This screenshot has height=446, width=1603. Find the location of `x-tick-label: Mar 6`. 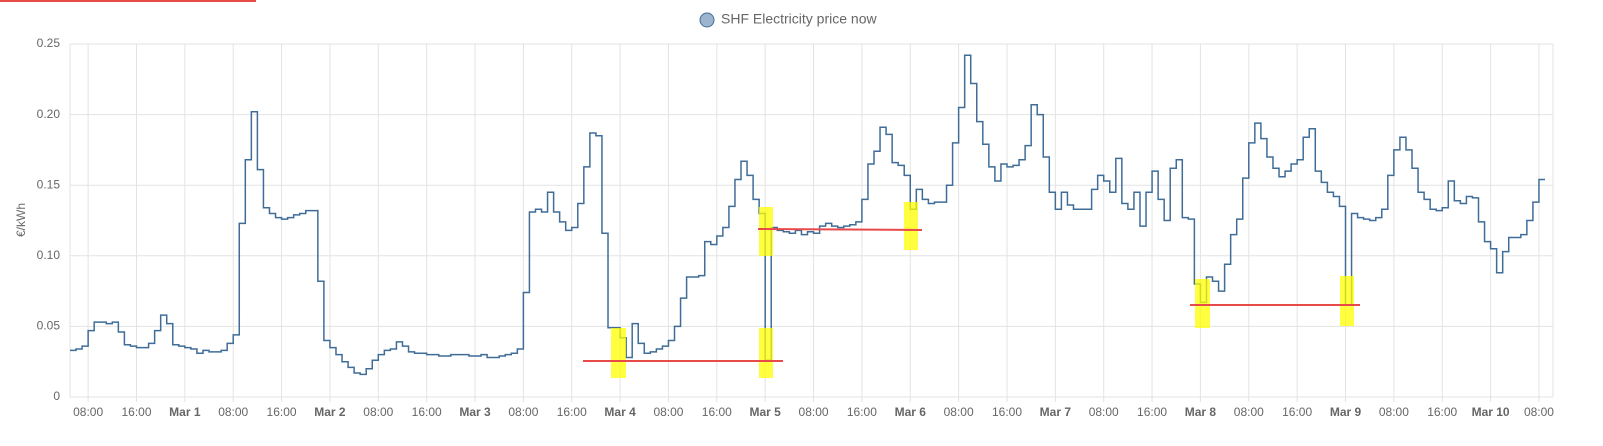

x-tick-label: Mar 6 is located at coordinates (911, 412).